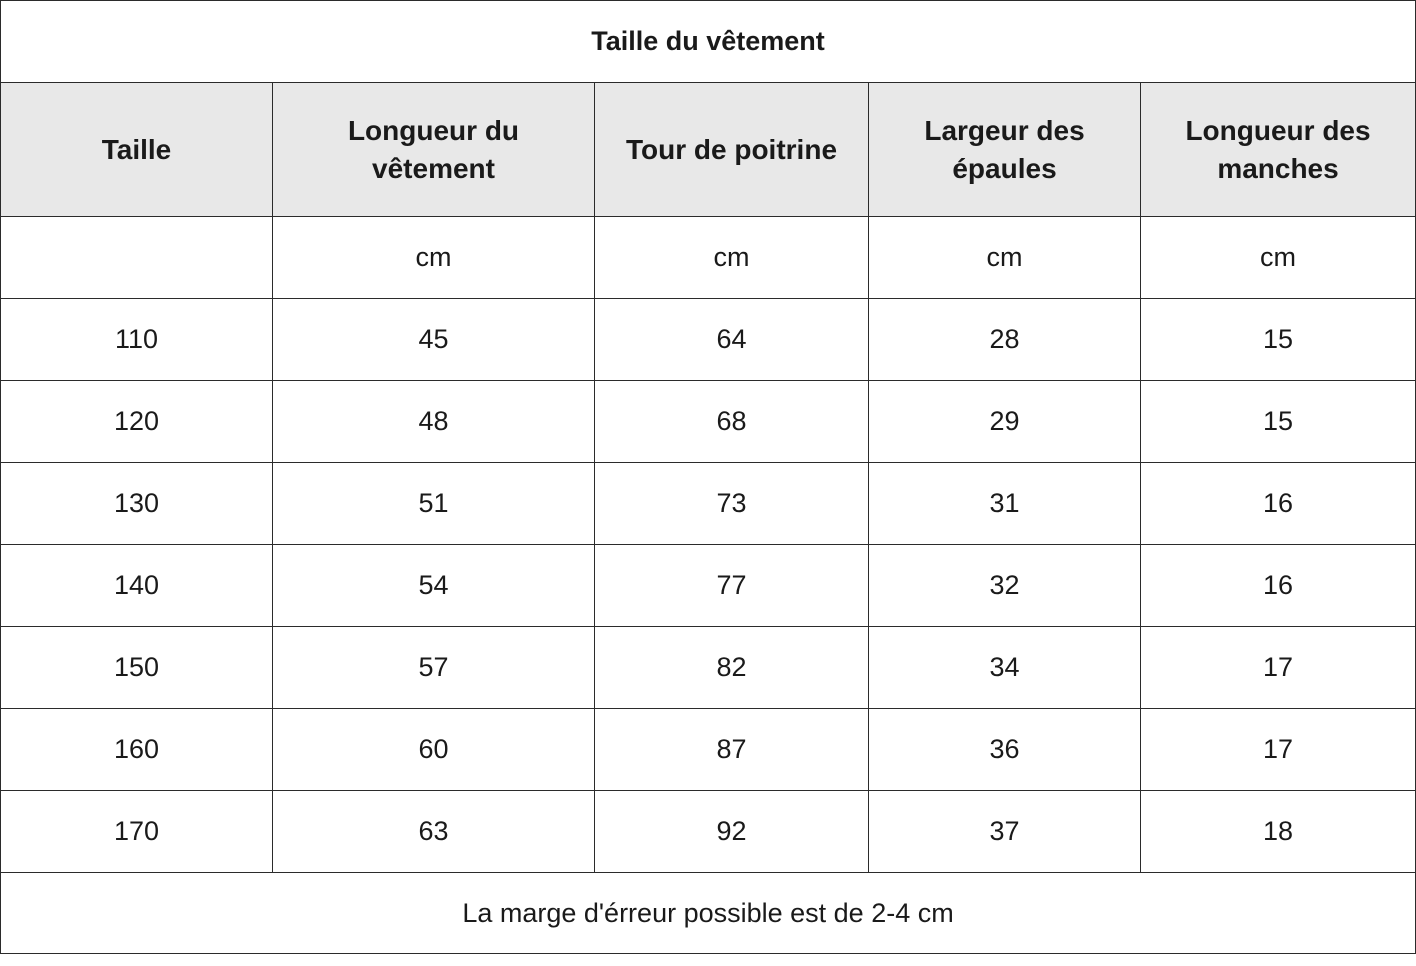  Describe the element at coordinates (433, 421) in the screenshot. I see `table-cell: 48` at that location.